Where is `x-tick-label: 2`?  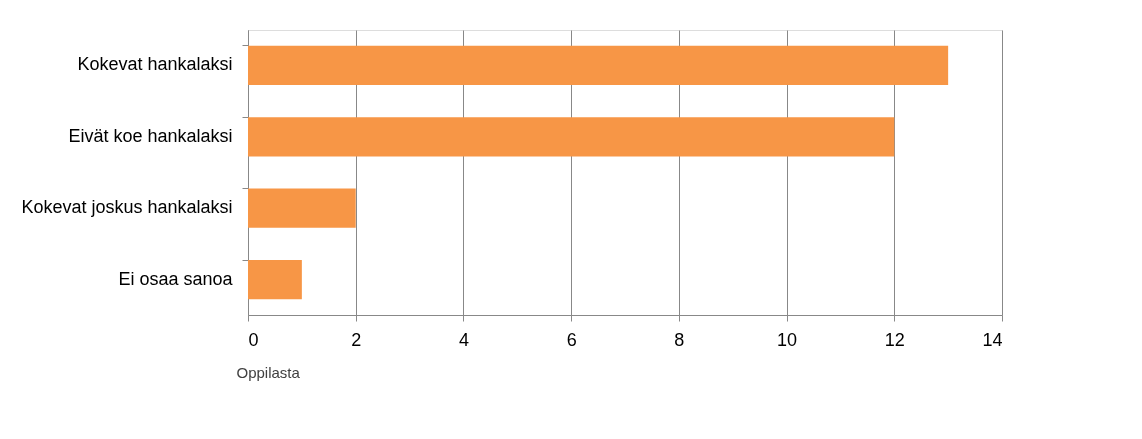
x-tick-label: 2 is located at coordinates (356, 339).